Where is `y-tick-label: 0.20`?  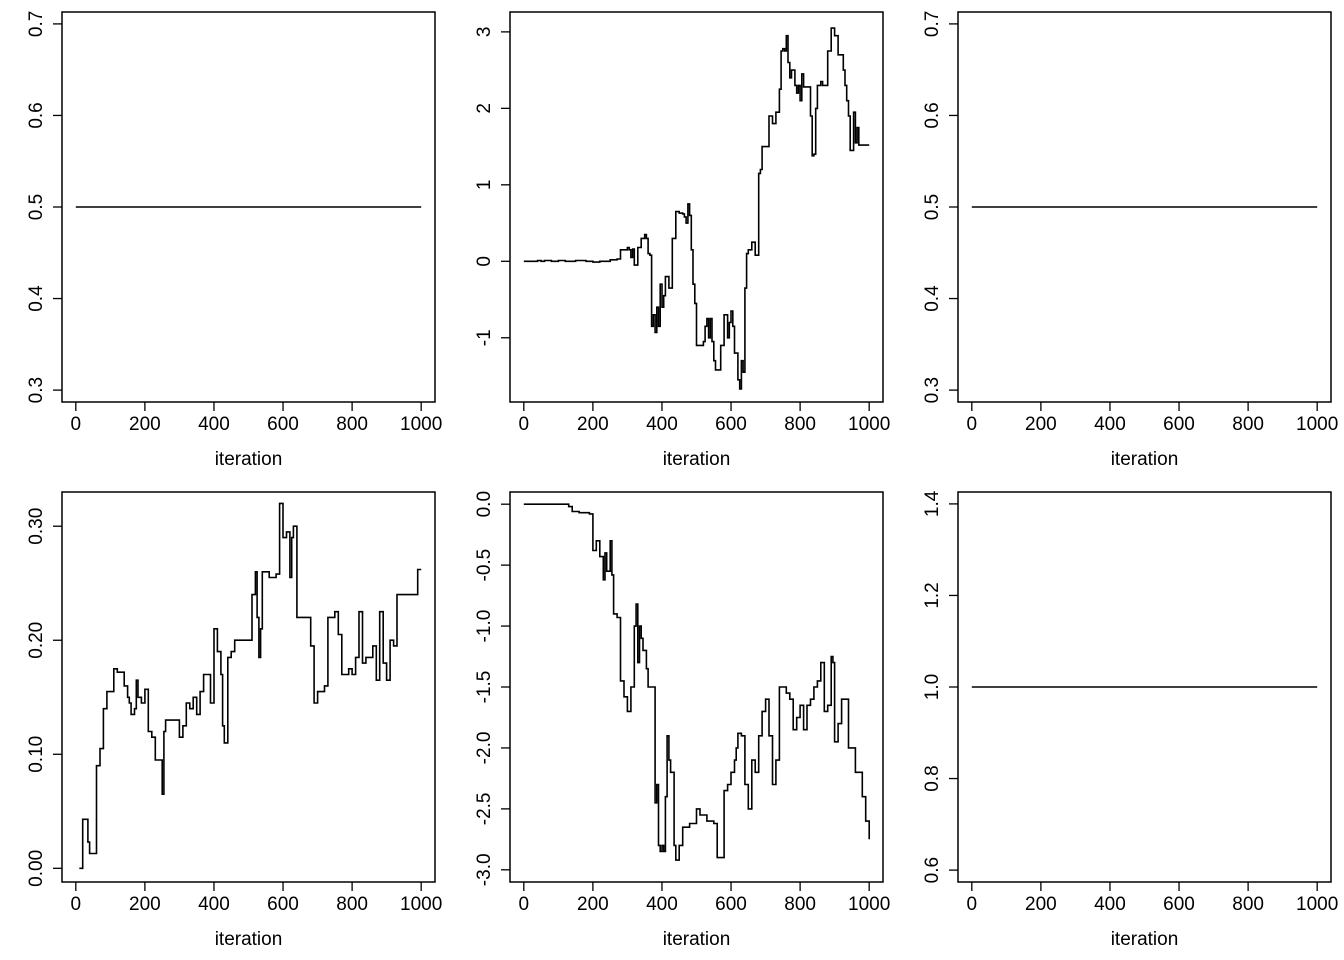 y-tick-label: 0.20 is located at coordinates (36, 640).